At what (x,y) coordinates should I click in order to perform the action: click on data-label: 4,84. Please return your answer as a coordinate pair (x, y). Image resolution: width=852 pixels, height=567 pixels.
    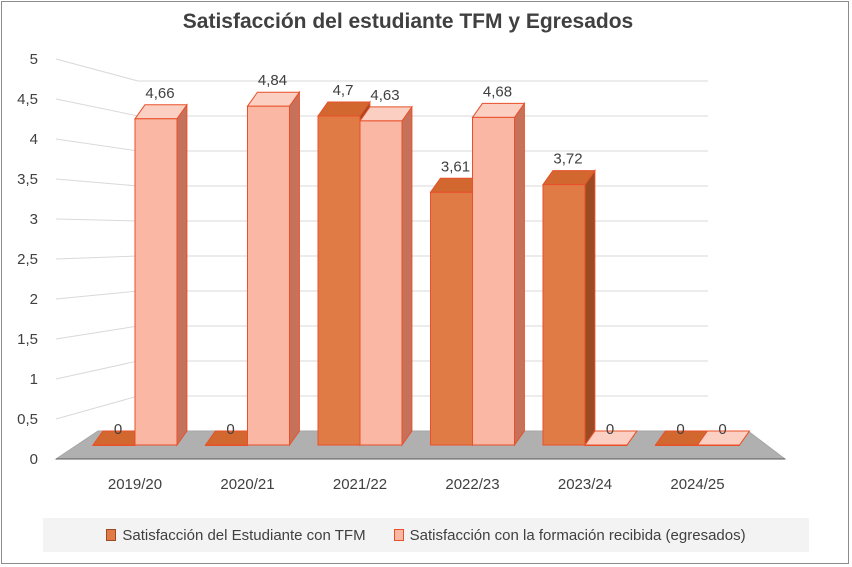
    Looking at the image, I should click on (272, 80).